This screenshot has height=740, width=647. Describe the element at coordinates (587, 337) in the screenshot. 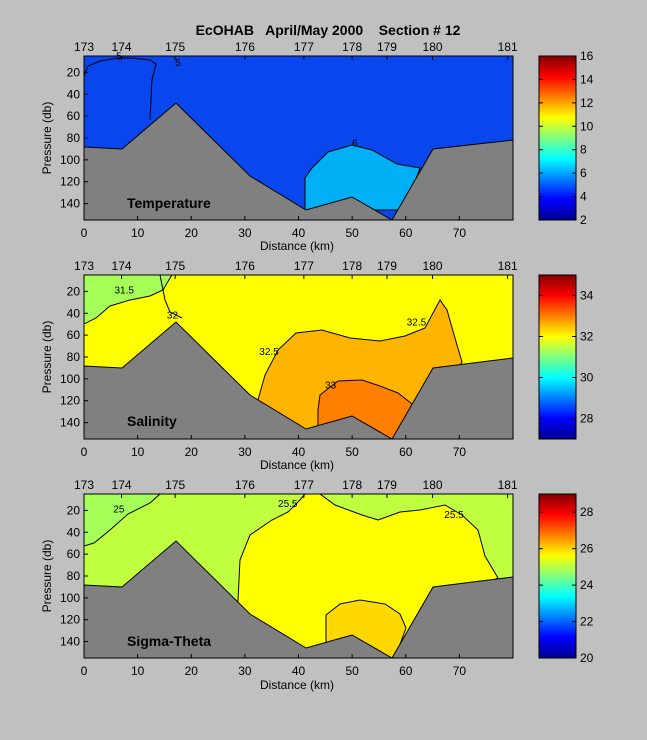

I see `colorbar-tick-label: 32` at that location.